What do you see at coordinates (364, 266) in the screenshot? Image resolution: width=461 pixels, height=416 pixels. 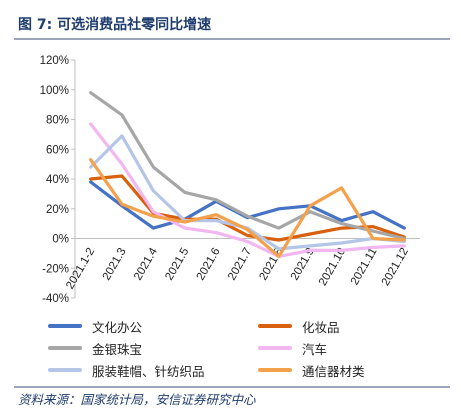 I see `x-tick-label: 2021.11` at bounding box center [364, 266].